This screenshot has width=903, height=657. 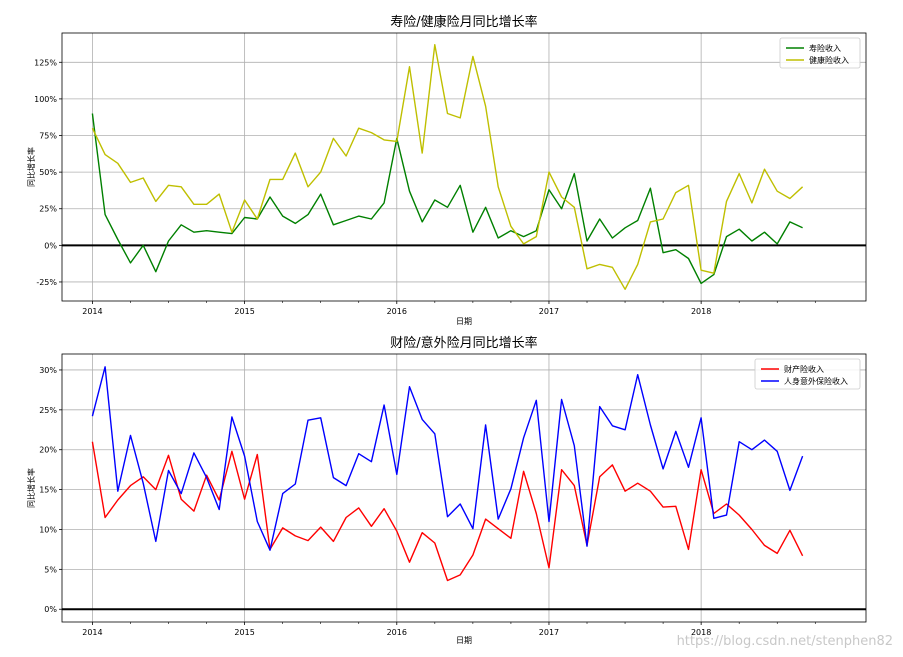 I want to click on chart-title: 财险/意外险月同比增长率, so click(x=463, y=343).